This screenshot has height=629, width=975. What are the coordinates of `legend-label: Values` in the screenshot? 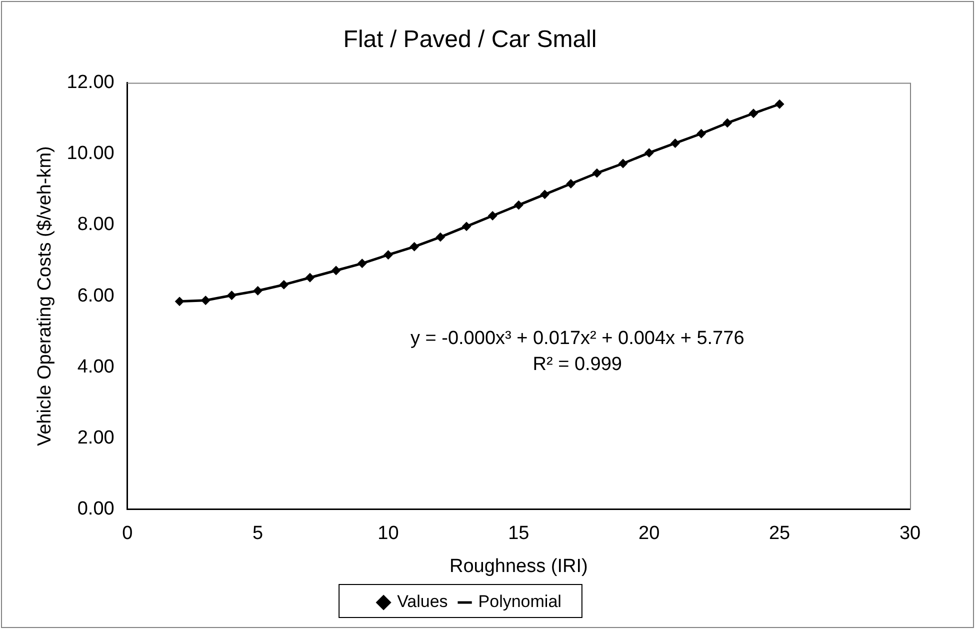 It's located at (422, 602).